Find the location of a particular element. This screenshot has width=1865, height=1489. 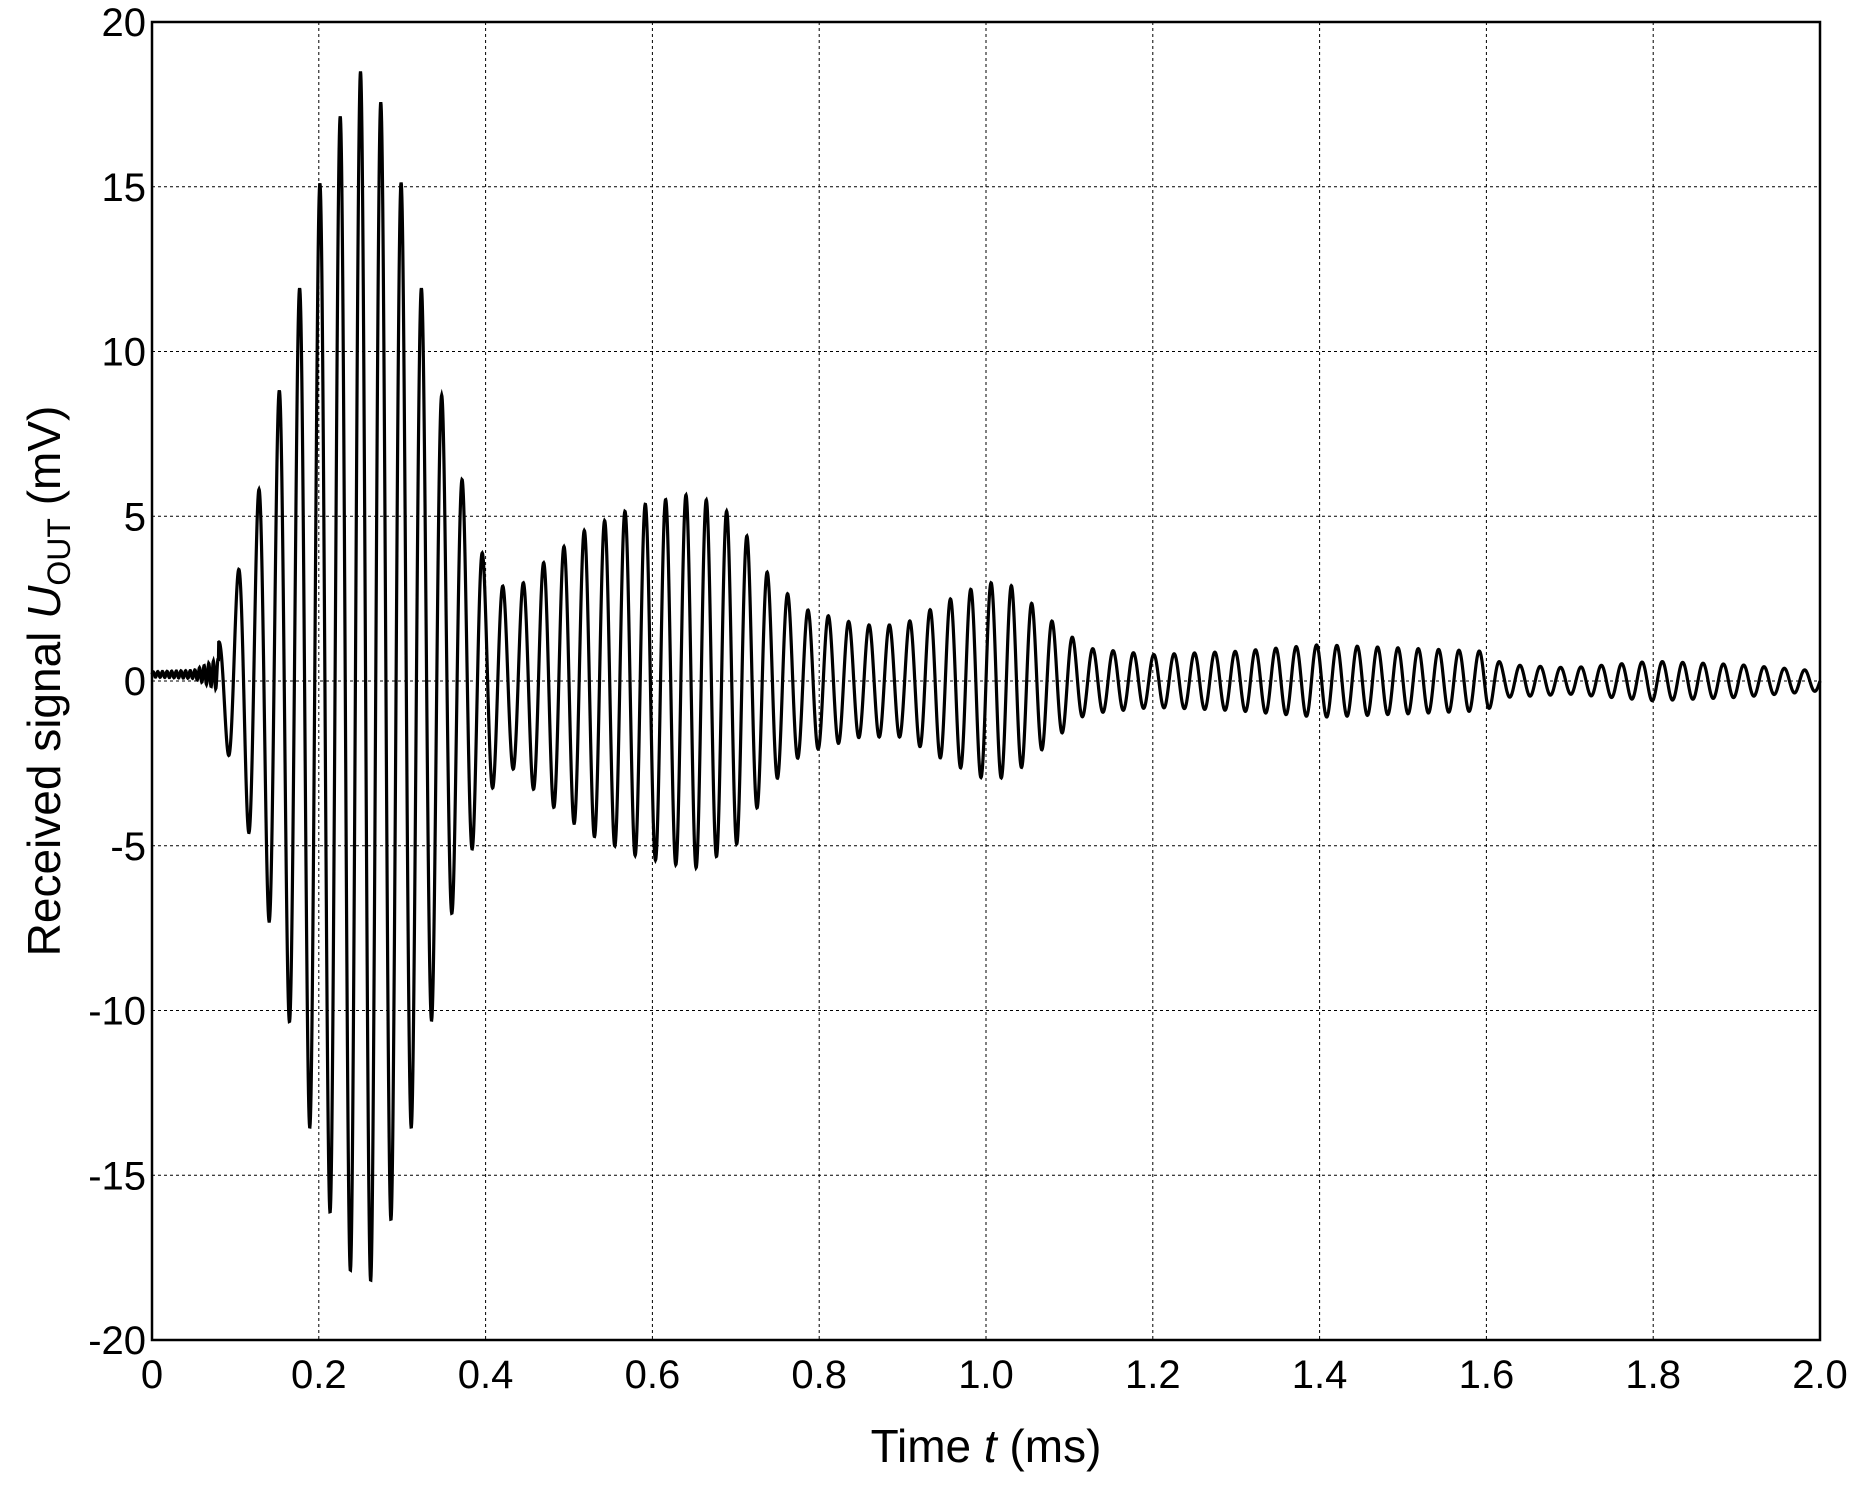

y-tick-label: -10 is located at coordinates (117, 1012).